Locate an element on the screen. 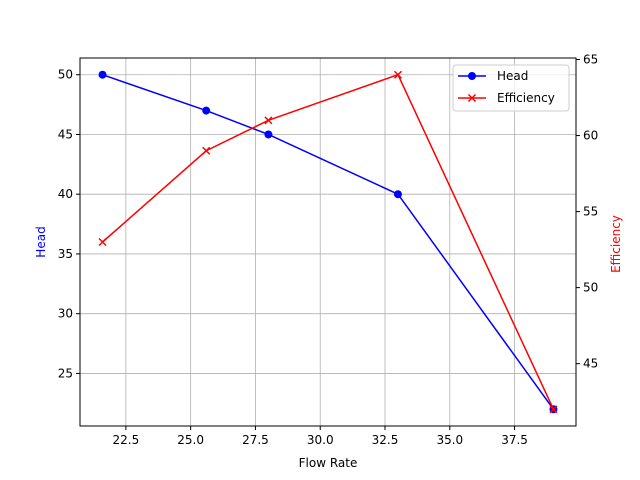 The height and width of the screenshot is (480, 640). x-tick-label: 35.0 is located at coordinates (449, 440).